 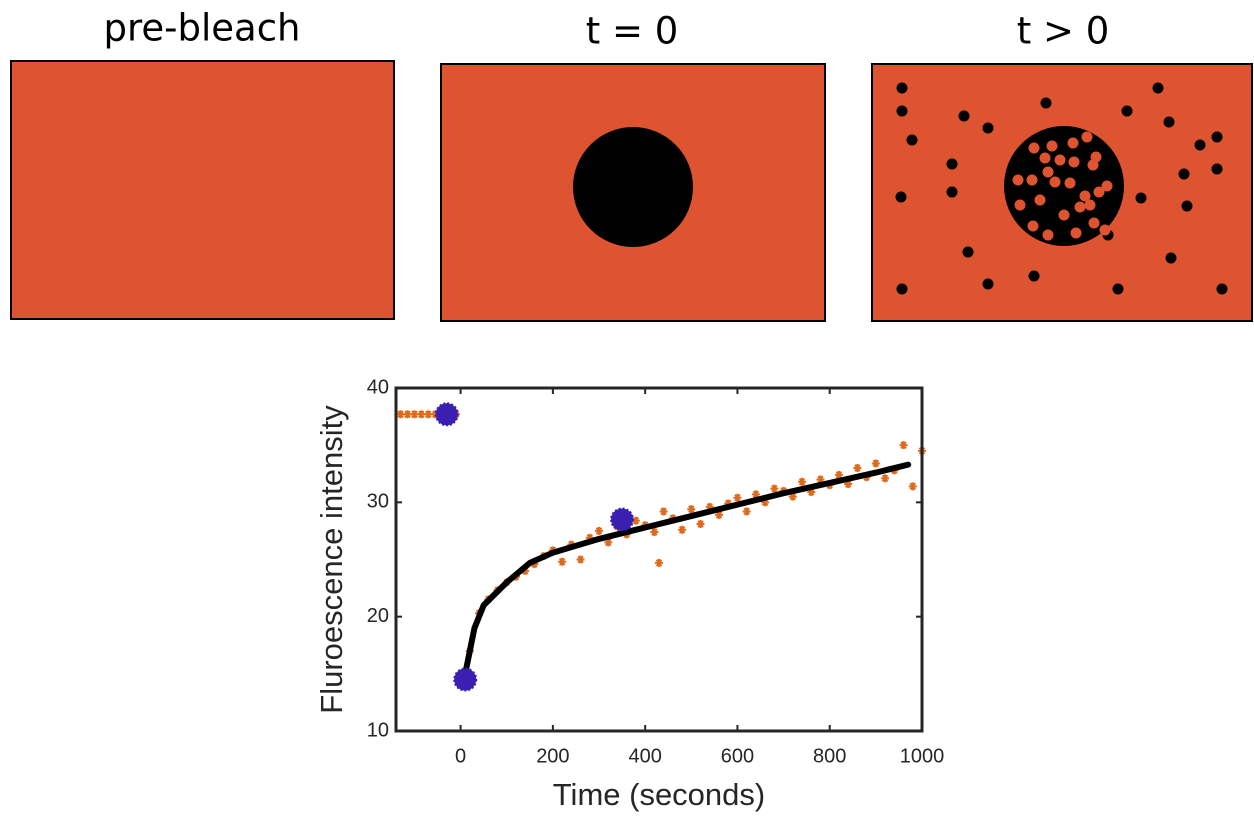 I want to click on x-axis-label: Time (seconds), so click(x=659, y=794).